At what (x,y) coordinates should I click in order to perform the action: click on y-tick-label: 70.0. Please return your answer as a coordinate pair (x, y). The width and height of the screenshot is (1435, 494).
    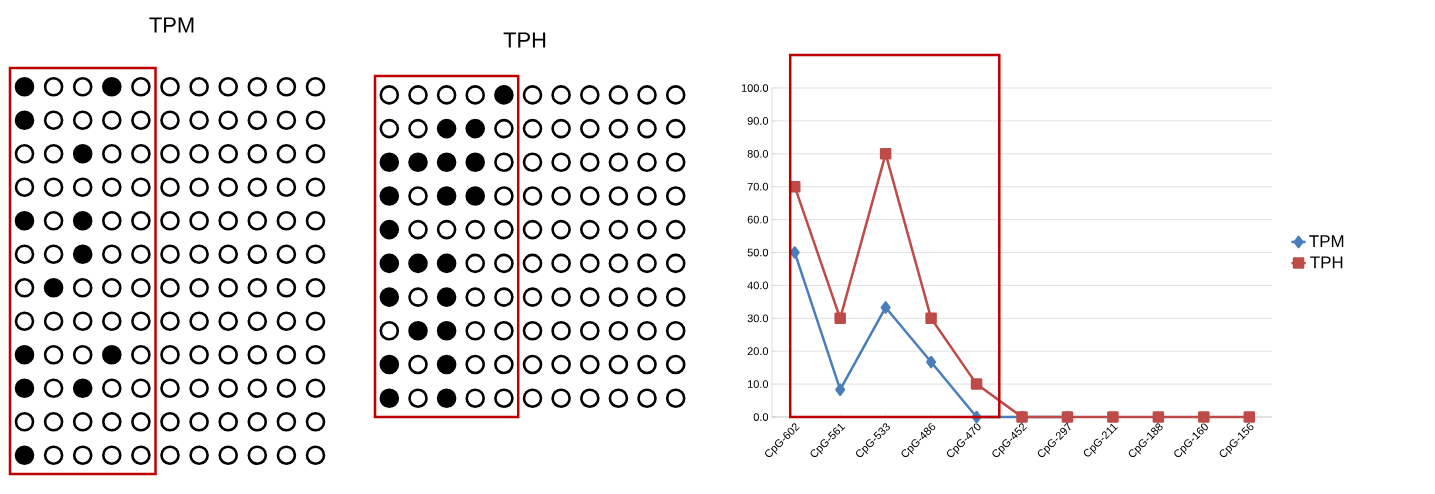
    Looking at the image, I should click on (758, 186).